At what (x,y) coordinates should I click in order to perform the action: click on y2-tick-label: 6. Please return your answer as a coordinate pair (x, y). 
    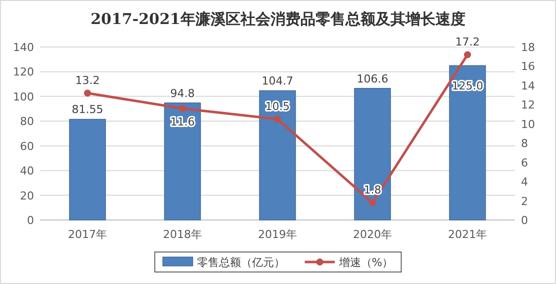
    Looking at the image, I should click on (524, 163).